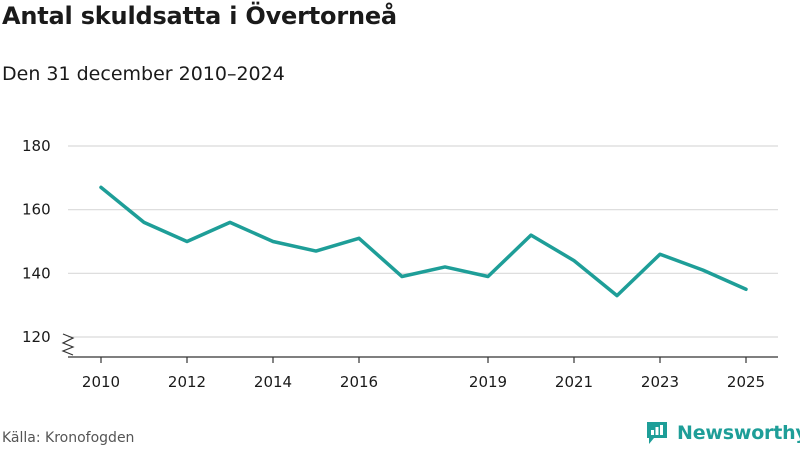 This screenshot has height=450, width=800. I want to click on x-tick-label: 2023, so click(660, 382).